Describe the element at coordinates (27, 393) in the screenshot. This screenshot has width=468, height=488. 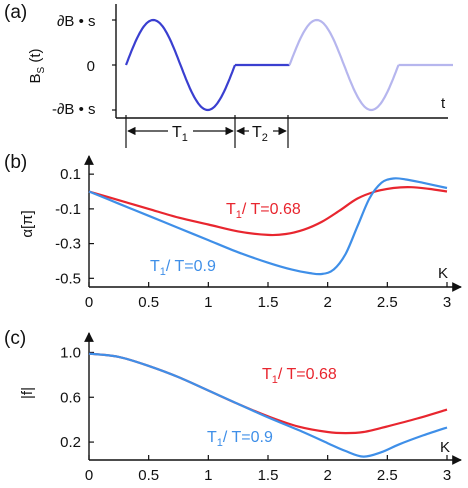
I see `panel-c-ylabel: |f|` at that location.